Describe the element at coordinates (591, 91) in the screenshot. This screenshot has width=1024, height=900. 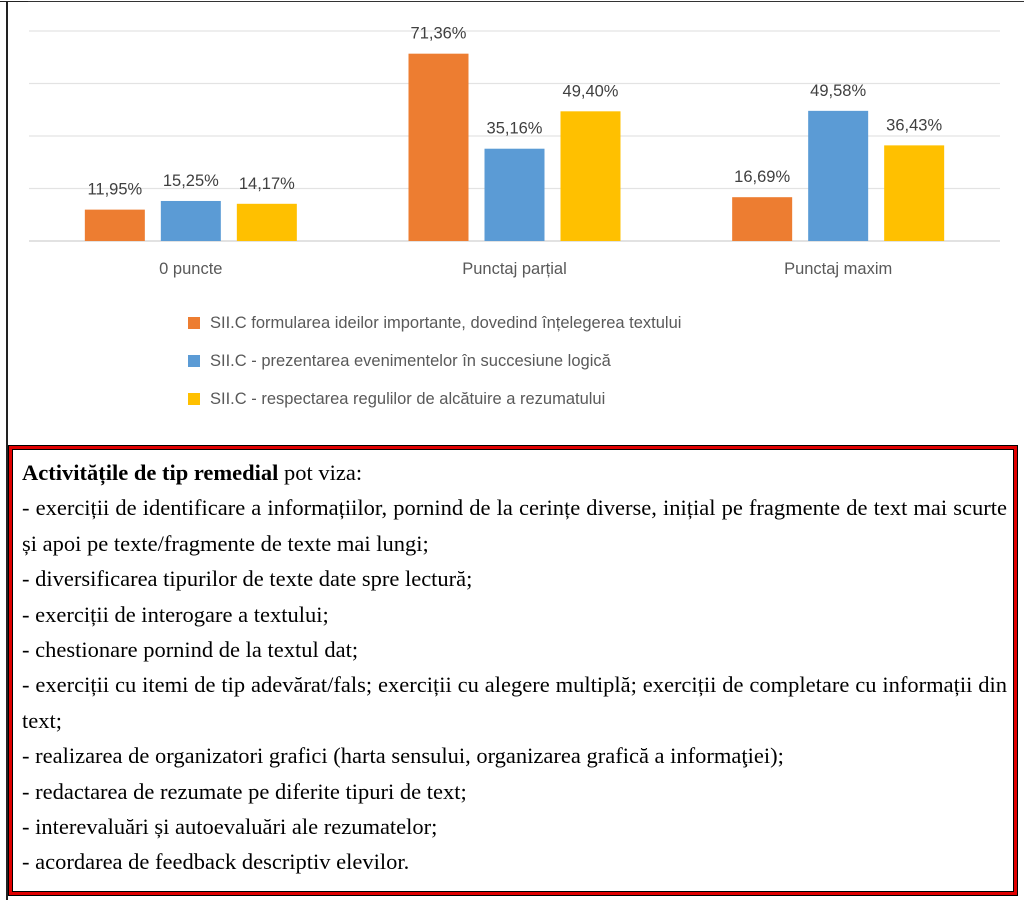
I see `data-label: 49,40%` at that location.